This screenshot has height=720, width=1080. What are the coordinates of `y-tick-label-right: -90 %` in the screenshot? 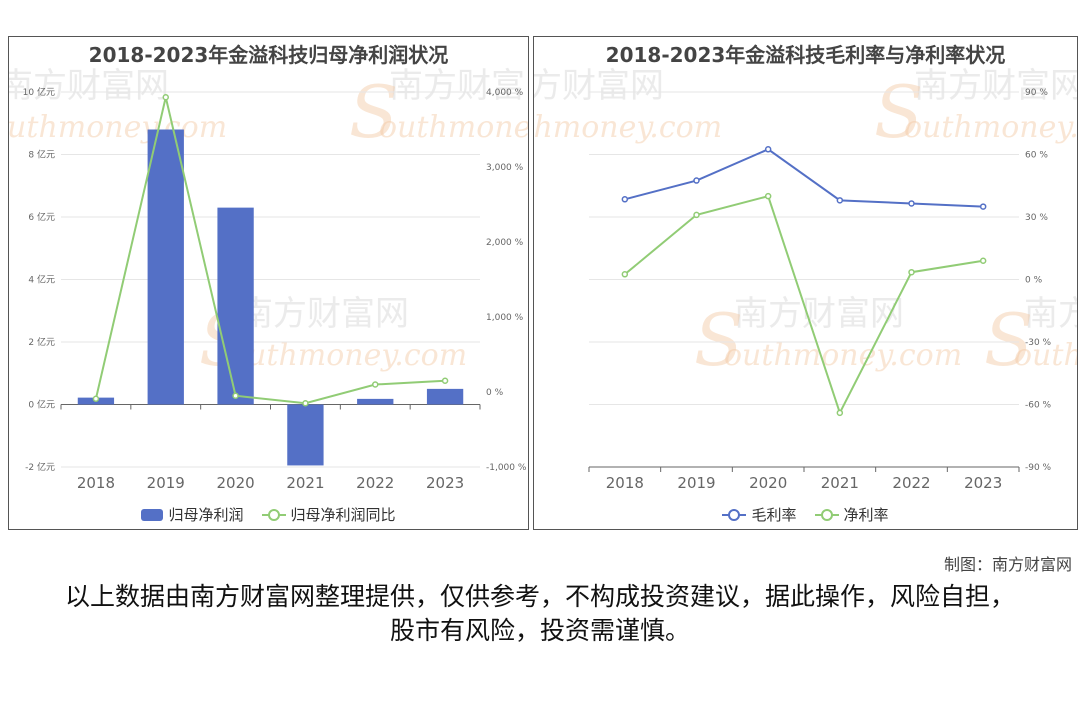 It's located at (1038, 468).